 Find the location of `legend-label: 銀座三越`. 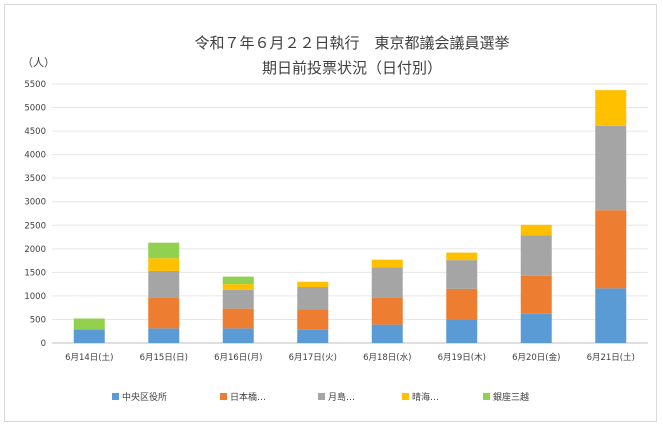

legend-label: 銀座三越 is located at coordinates (511, 397).